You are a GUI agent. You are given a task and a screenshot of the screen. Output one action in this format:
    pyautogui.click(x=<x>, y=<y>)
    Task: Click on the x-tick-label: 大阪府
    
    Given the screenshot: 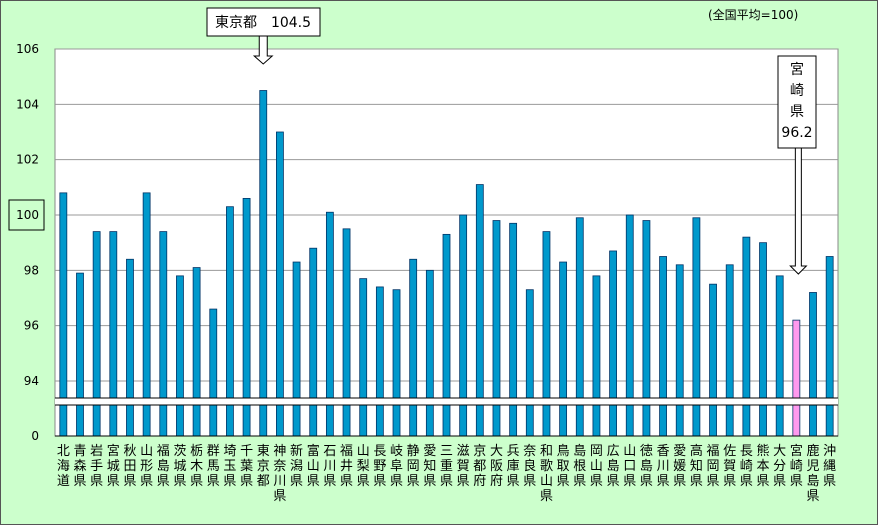 What is the action you would take?
    pyautogui.click(x=496, y=466)
    